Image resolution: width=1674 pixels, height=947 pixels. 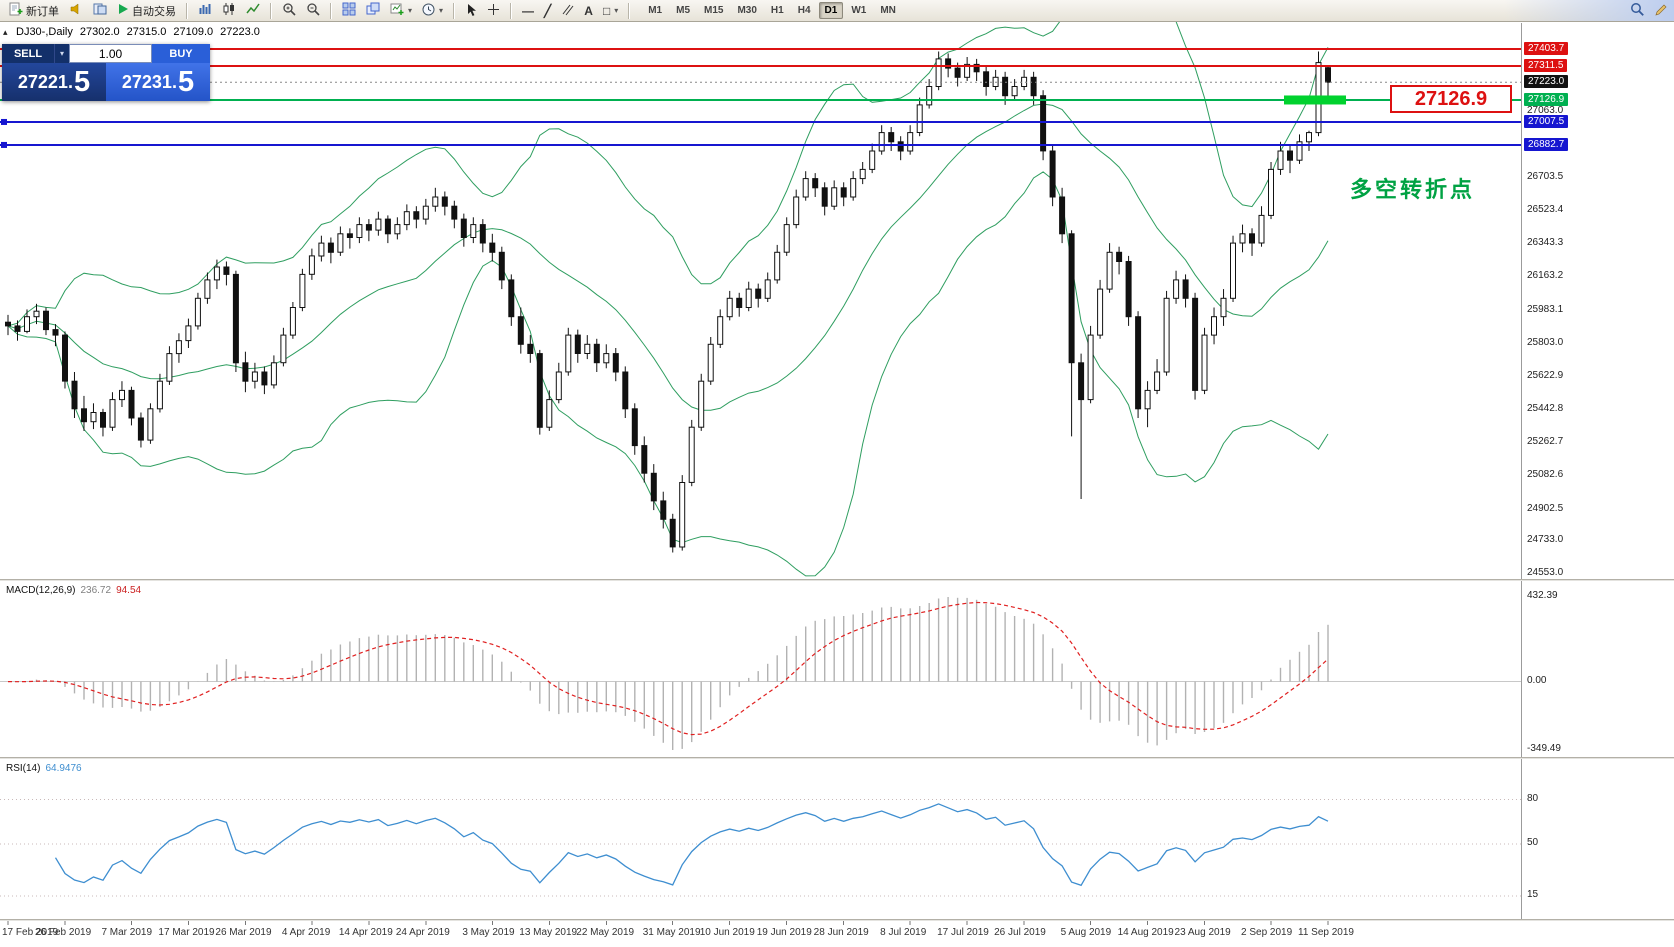 I want to click on price-tick-label: 26163.2, so click(x=1545, y=276).